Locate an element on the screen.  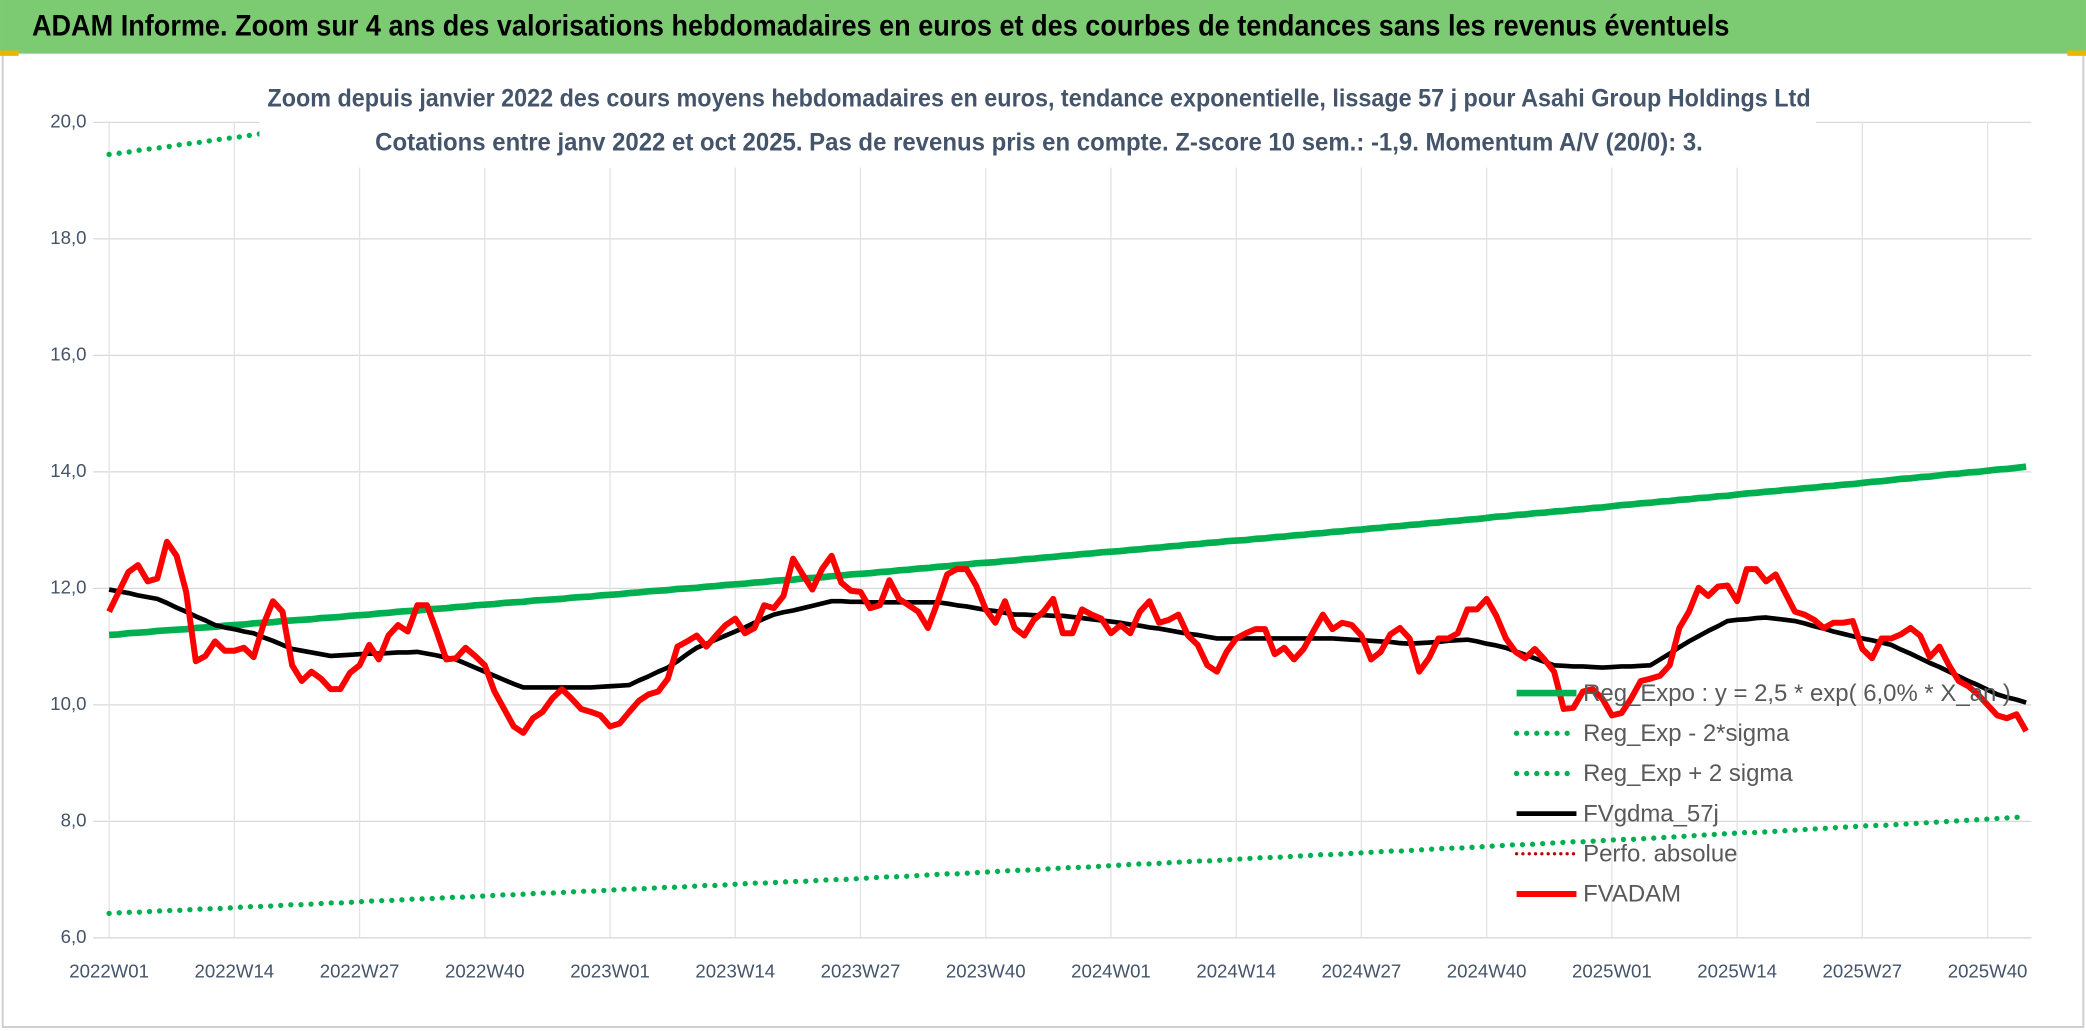
x-tick-label: 2024W01 is located at coordinates (1111, 970).